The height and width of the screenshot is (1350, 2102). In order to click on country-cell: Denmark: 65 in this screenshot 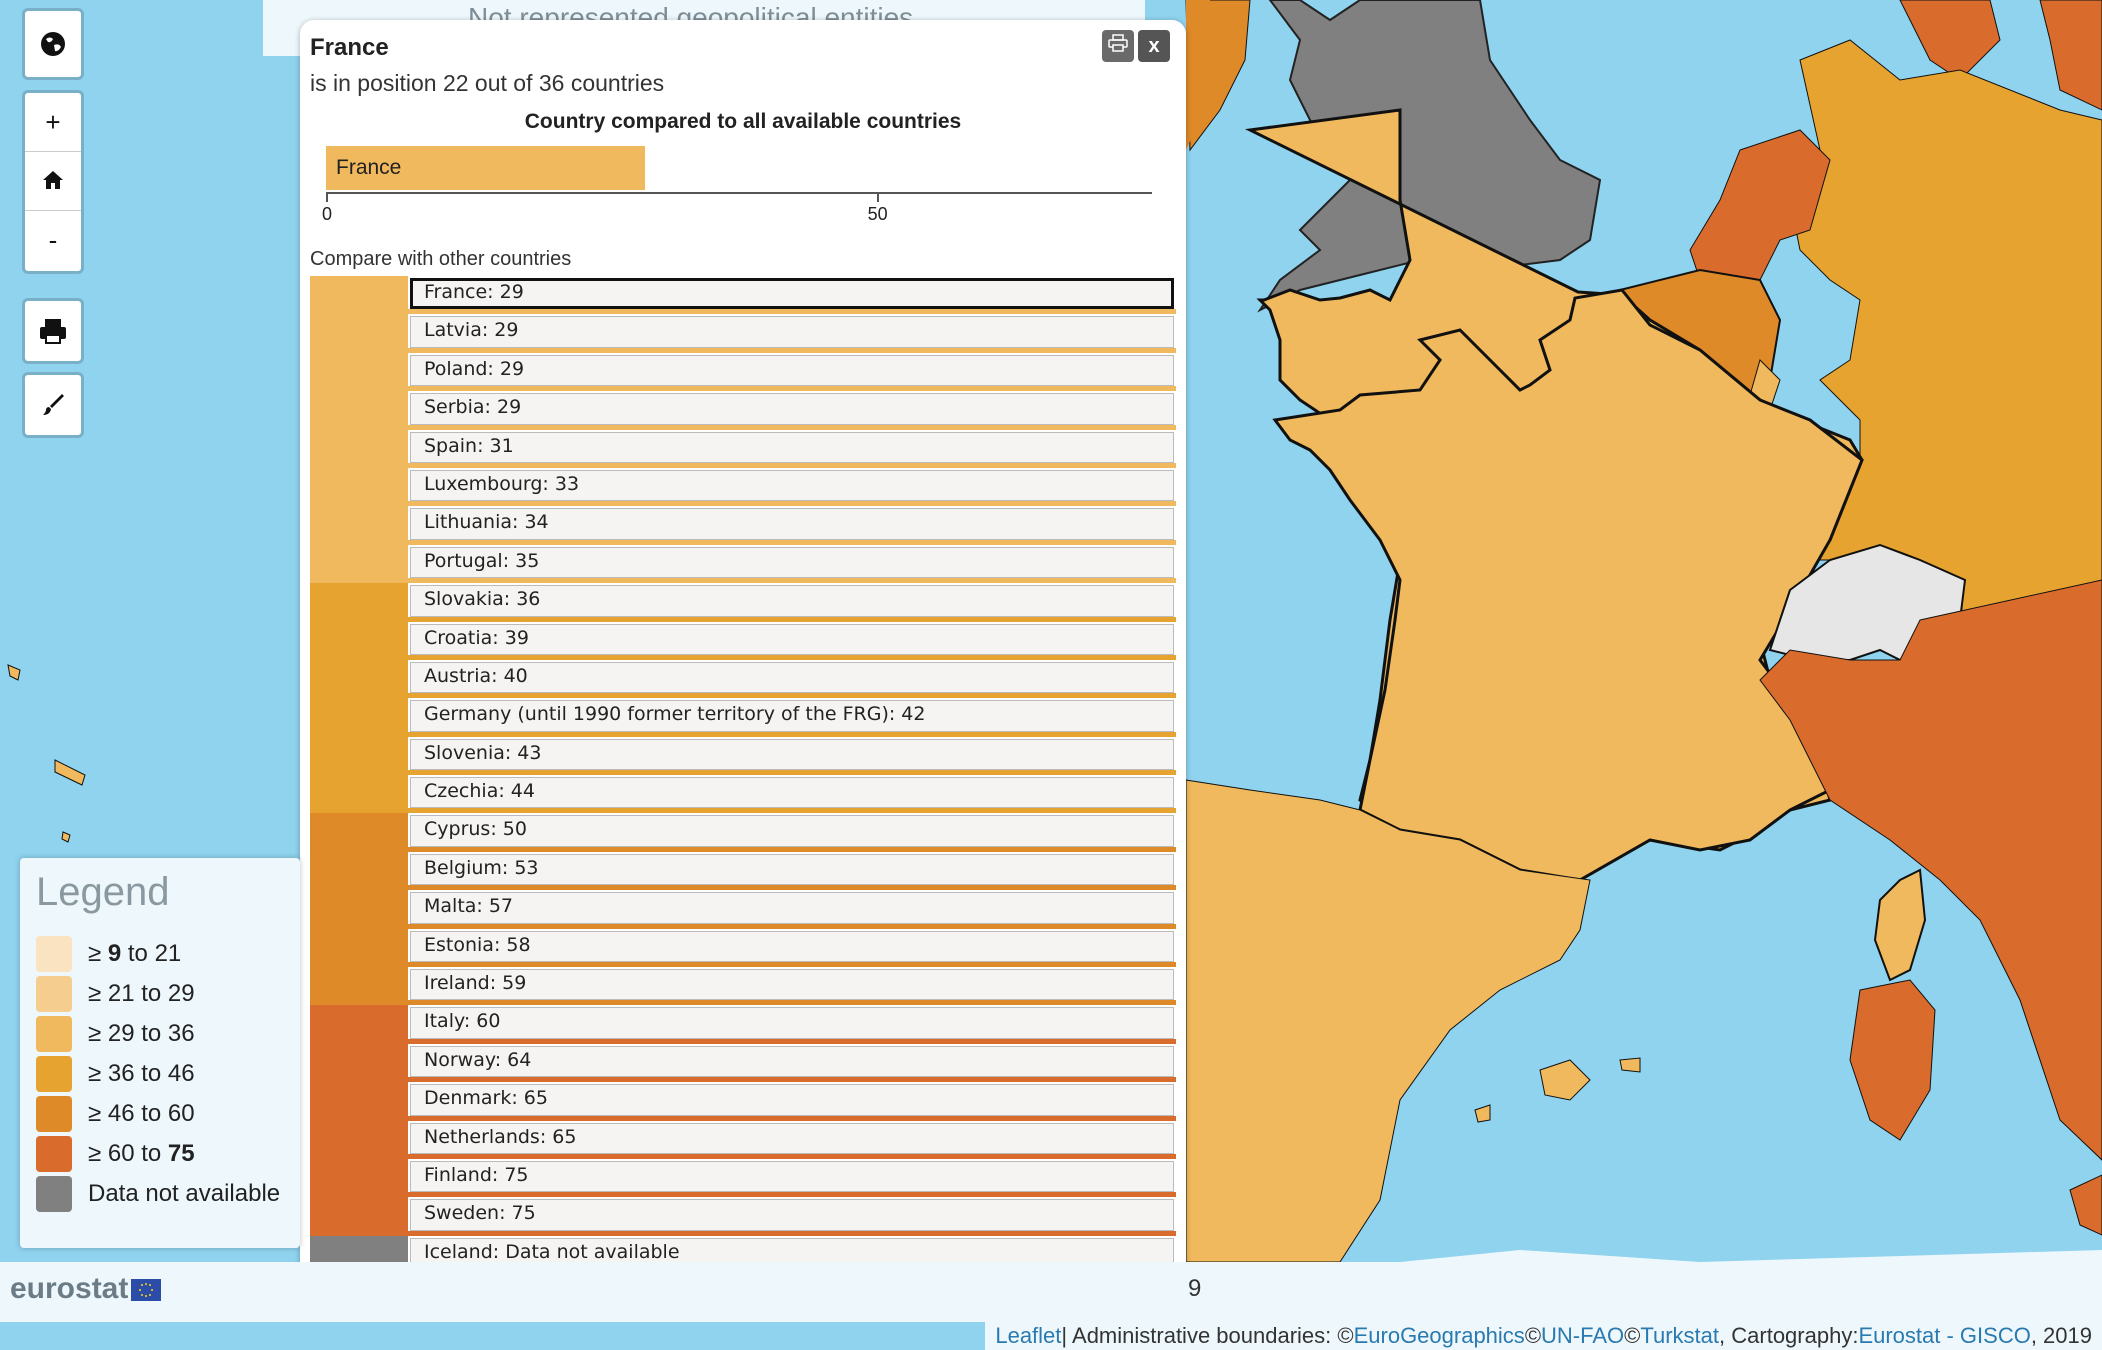, I will do `click(792, 1101)`.